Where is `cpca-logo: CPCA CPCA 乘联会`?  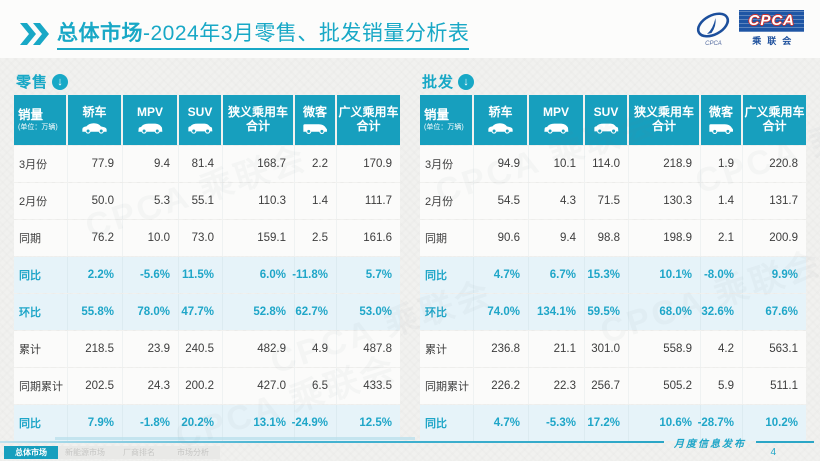
cpca-logo: CPCA CPCA 乘联会 is located at coordinates (748, 28).